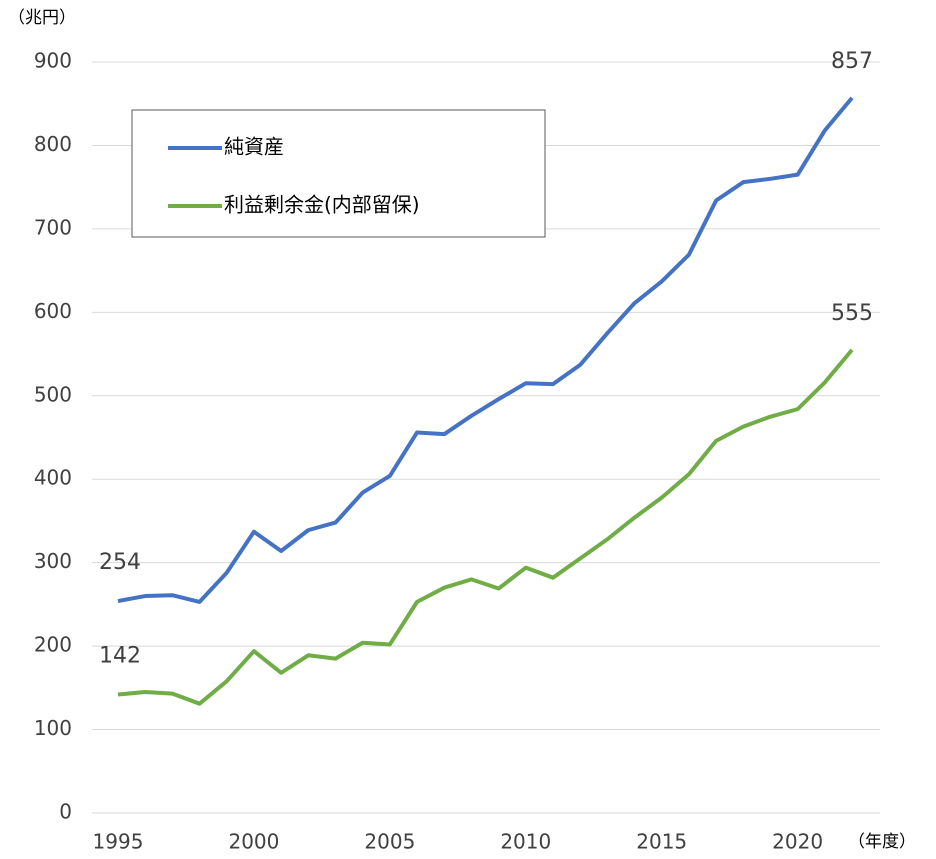  I want to click on y-tick-label: 900, so click(53, 61).